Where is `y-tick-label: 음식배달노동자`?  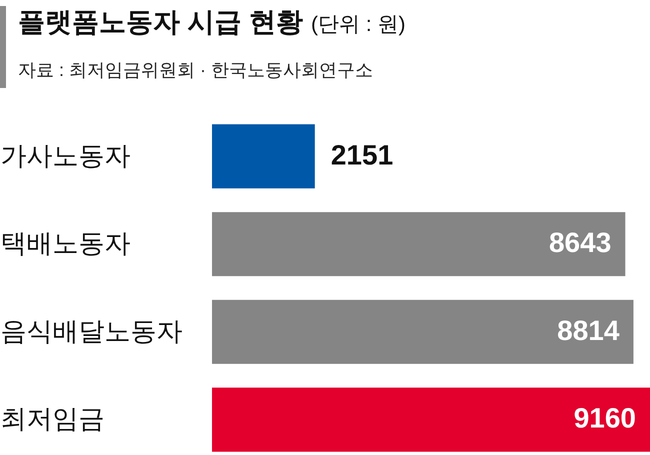 y-tick-label: 음식배달노동자 is located at coordinates (91, 331).